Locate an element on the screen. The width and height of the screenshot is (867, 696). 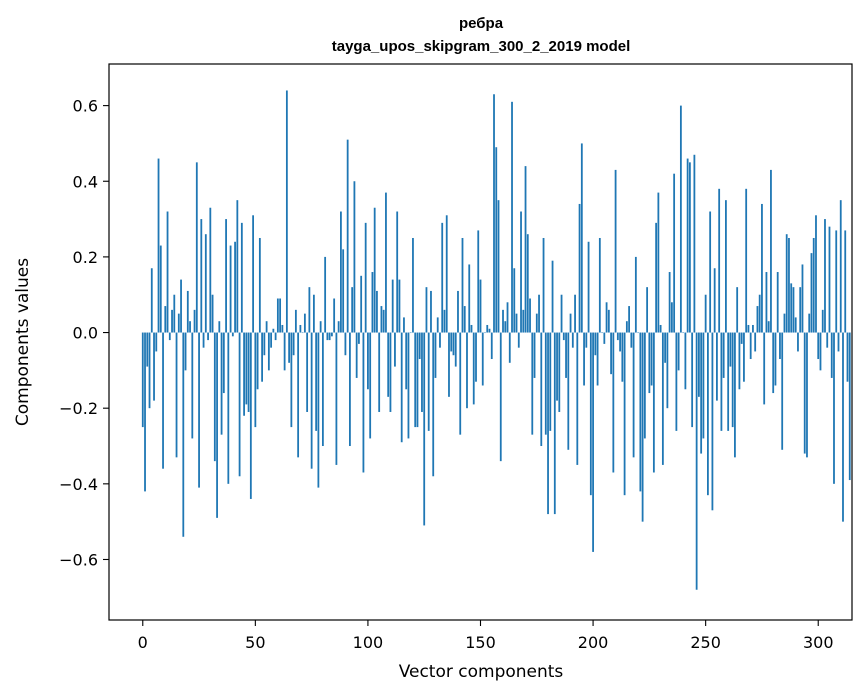
y-tick-label: −0.6 is located at coordinates (78, 559).